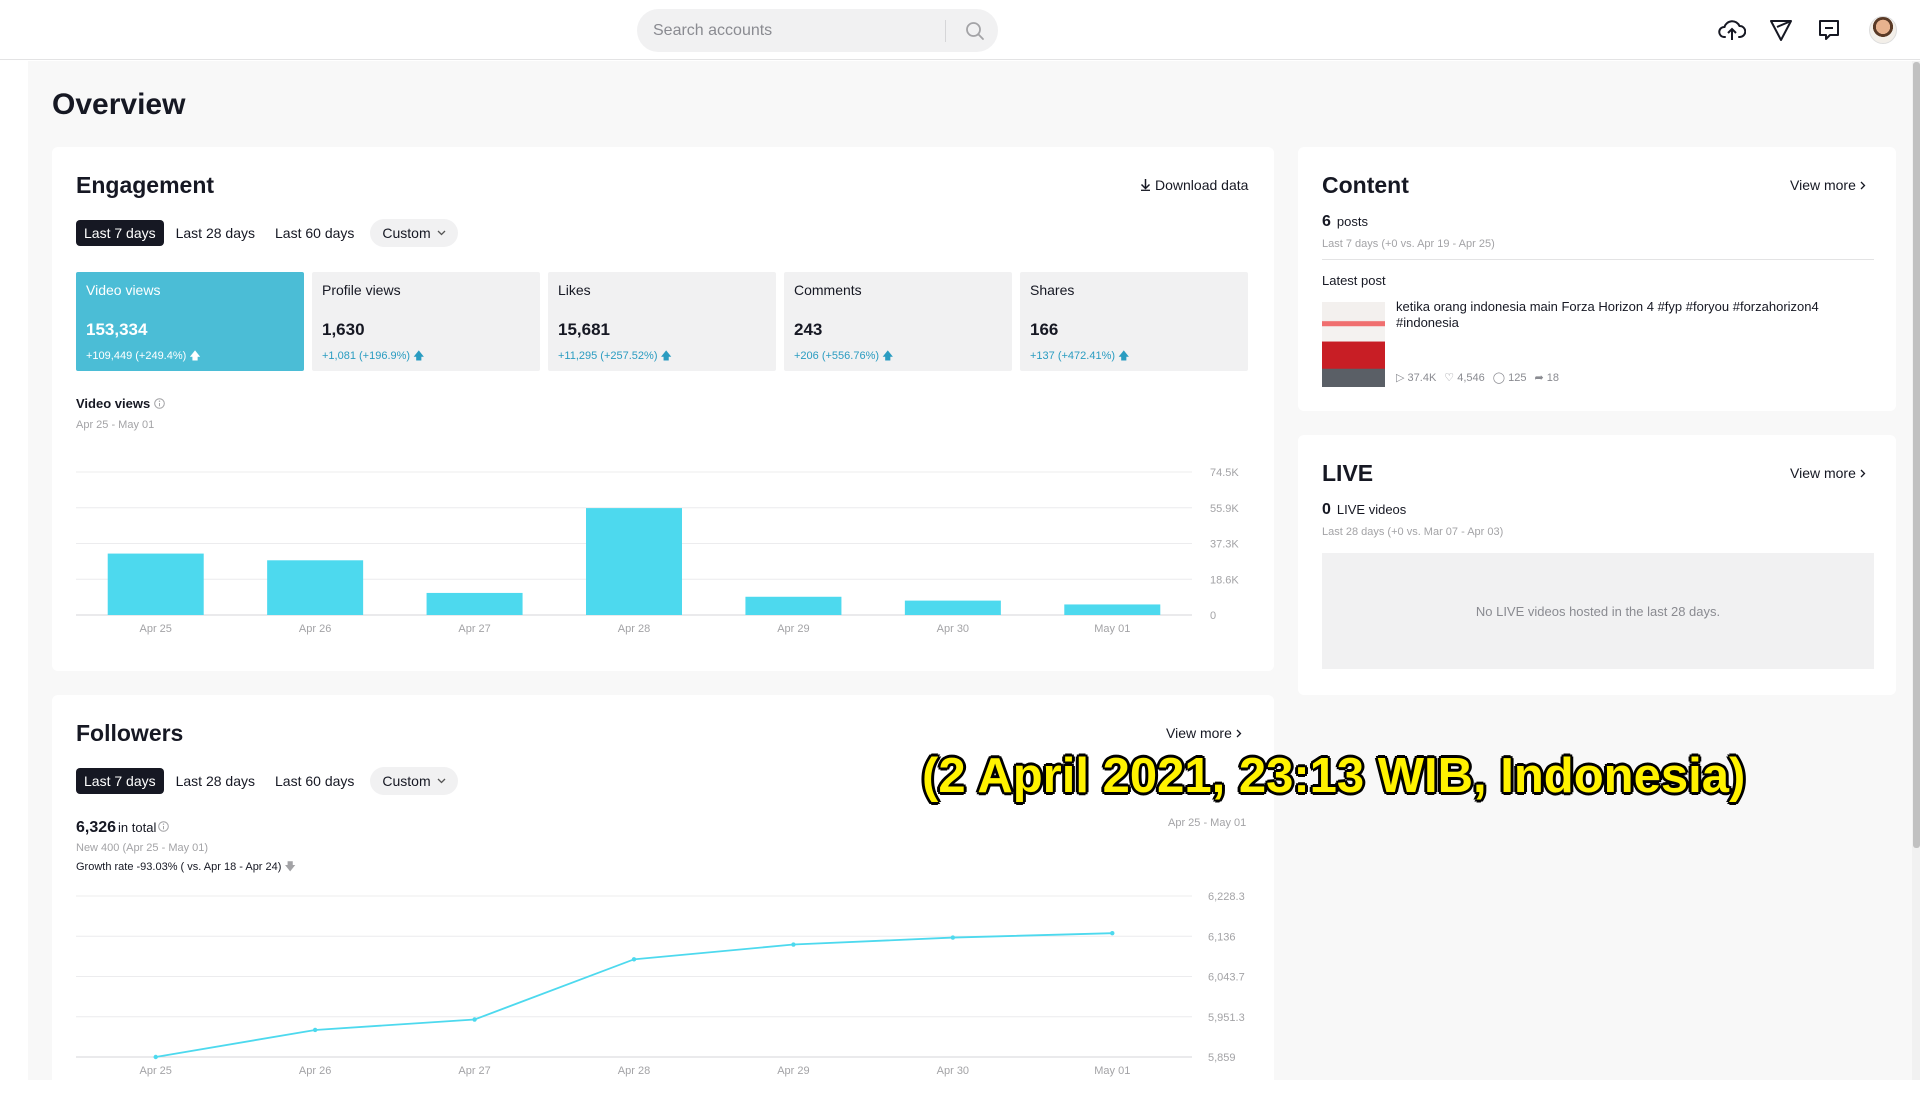  Describe the element at coordinates (1204, 733) in the screenshot. I see `followers-view-more: View more` at that location.